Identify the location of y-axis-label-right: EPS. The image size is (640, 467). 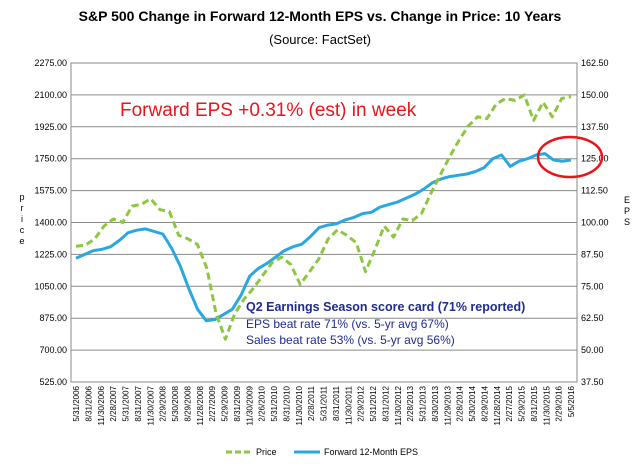
(627, 211).